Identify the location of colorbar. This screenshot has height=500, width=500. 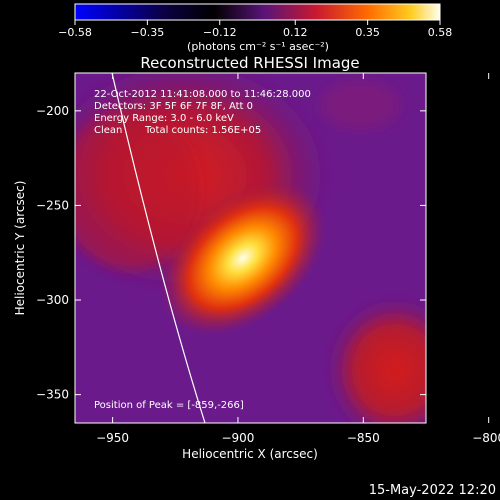
(257, 12).